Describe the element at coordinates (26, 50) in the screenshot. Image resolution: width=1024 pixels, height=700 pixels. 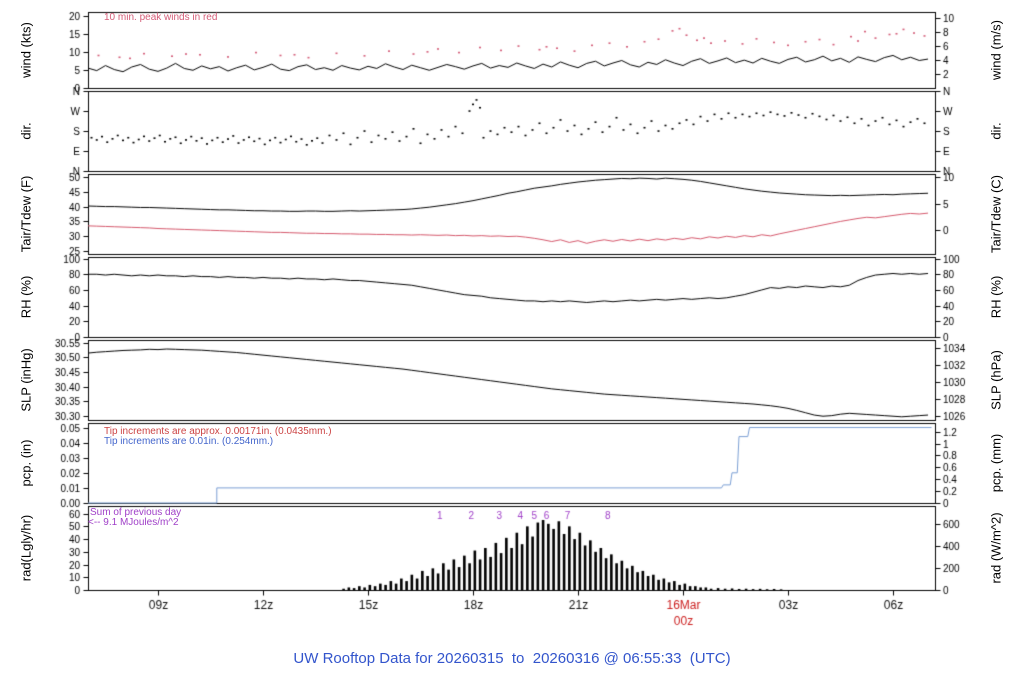
I see `axis-title-wind-left: wind (kts)` at that location.